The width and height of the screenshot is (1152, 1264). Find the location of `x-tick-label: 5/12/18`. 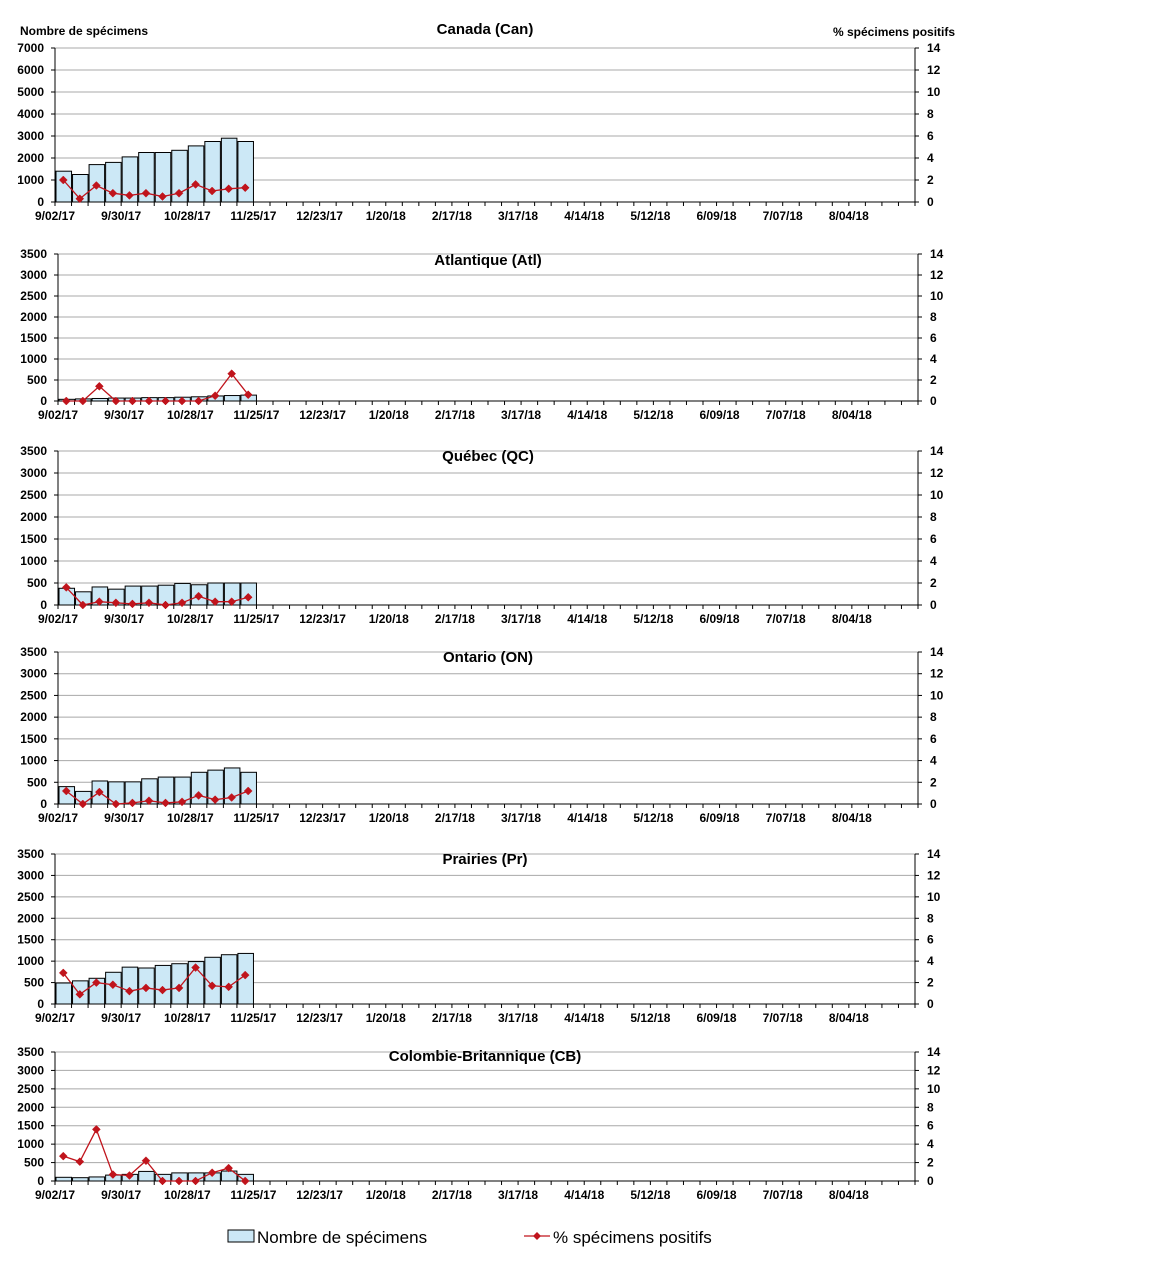

x-tick-label: 5/12/18 is located at coordinates (650, 1018).